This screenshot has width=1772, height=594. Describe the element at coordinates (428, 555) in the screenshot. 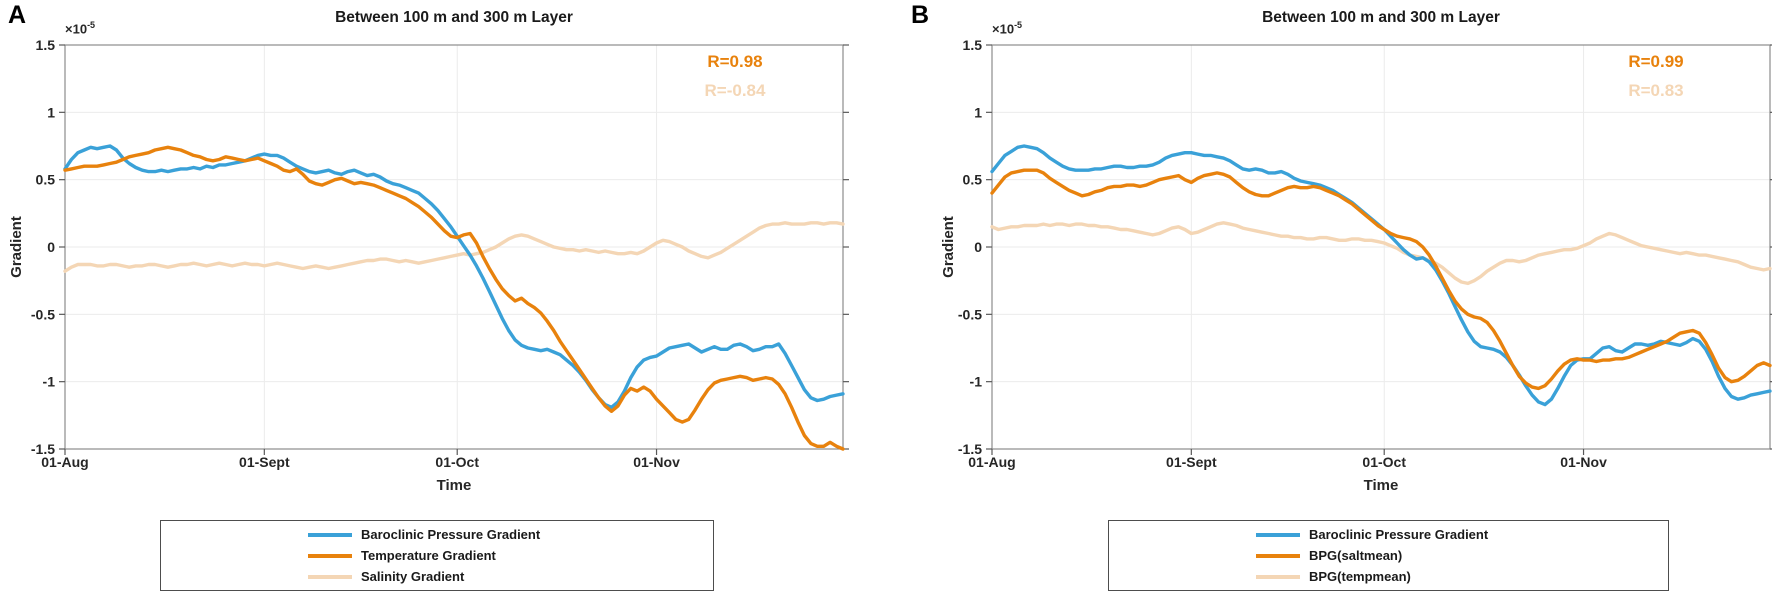

I see `legend-label: Temperature Gradient` at that location.